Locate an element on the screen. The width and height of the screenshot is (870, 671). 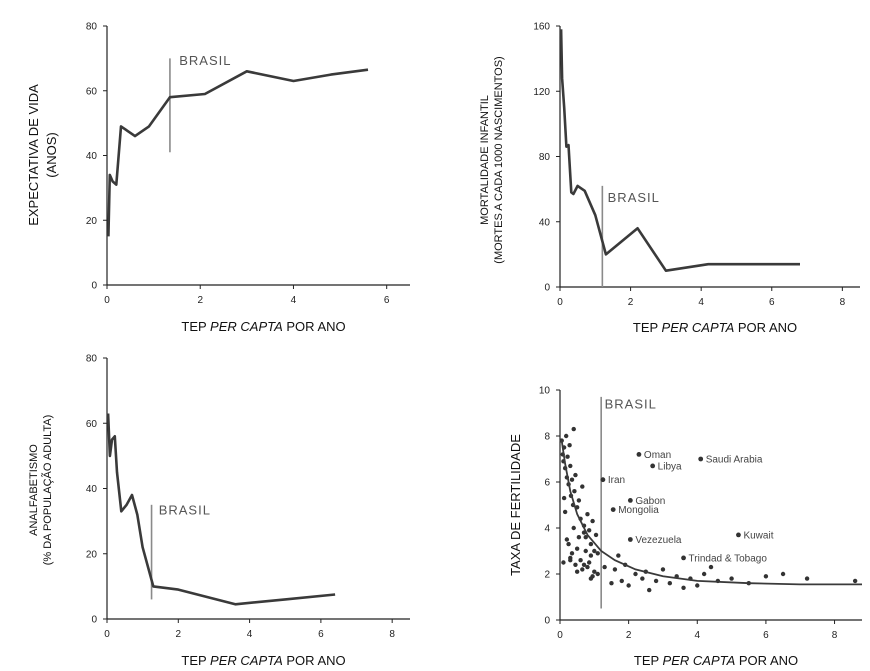
y-tick-label: 160 is located at coordinates (541, 27).